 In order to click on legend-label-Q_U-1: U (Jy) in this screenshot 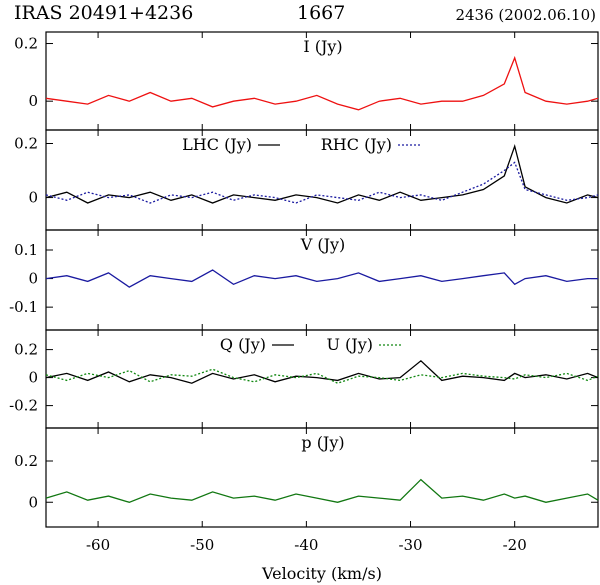, I will do `click(349, 344)`.